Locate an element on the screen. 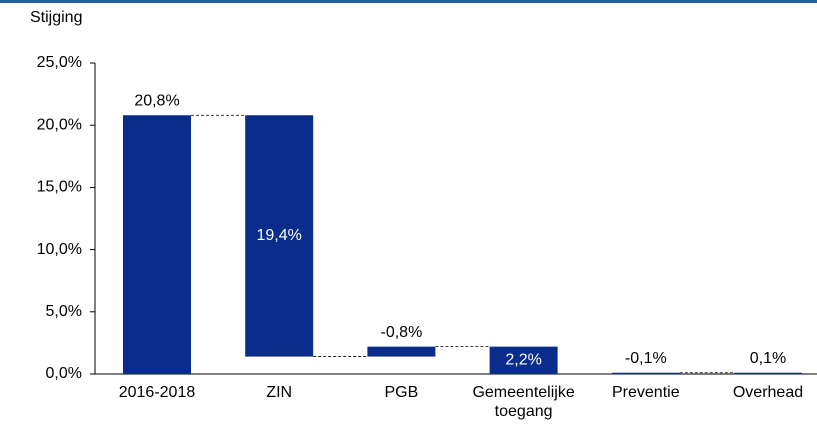 The width and height of the screenshot is (817, 430). value-label: 0,1% is located at coordinates (768, 358).